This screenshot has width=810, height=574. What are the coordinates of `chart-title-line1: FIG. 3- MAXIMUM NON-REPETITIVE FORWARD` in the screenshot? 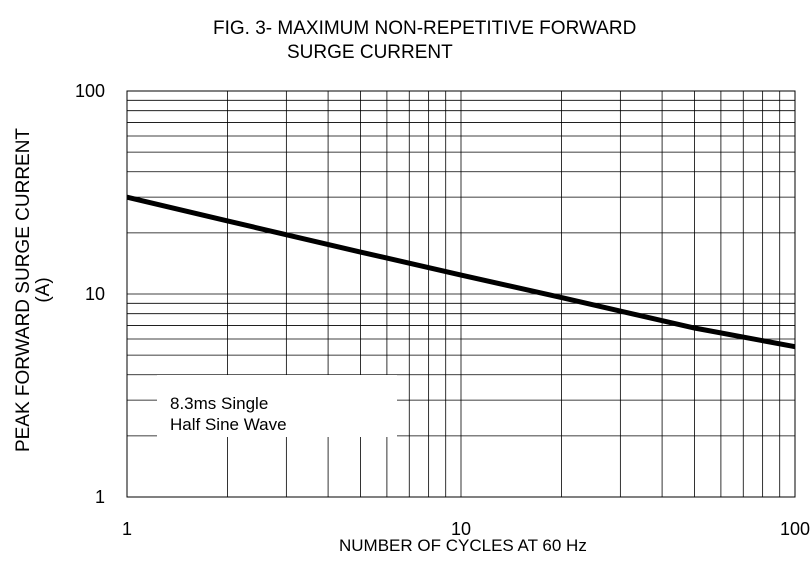 It's located at (425, 28).